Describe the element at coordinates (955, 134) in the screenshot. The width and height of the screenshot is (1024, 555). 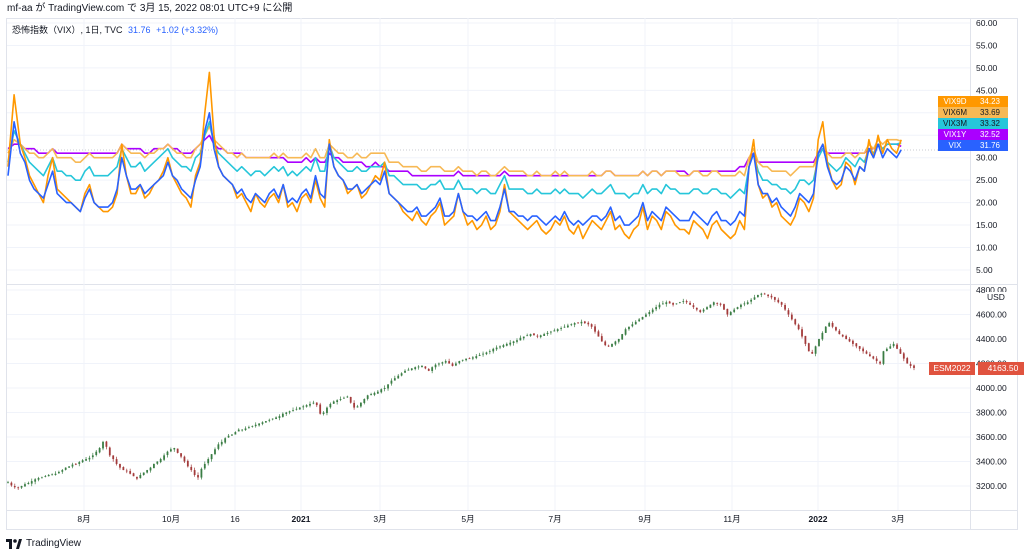
I see `badge-name: VIX1Y` at that location.